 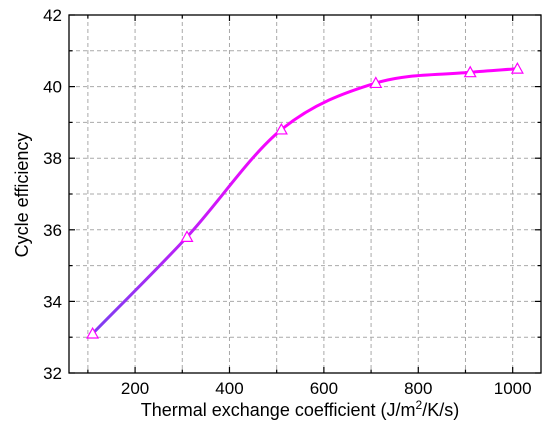 I want to click on x-tick-label: 200, so click(x=135, y=388).